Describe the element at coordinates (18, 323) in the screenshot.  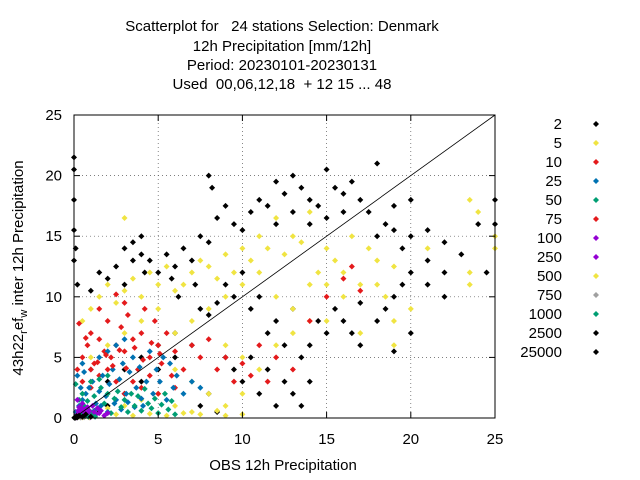
I see `y-axis-label-mid: ef` at that location.